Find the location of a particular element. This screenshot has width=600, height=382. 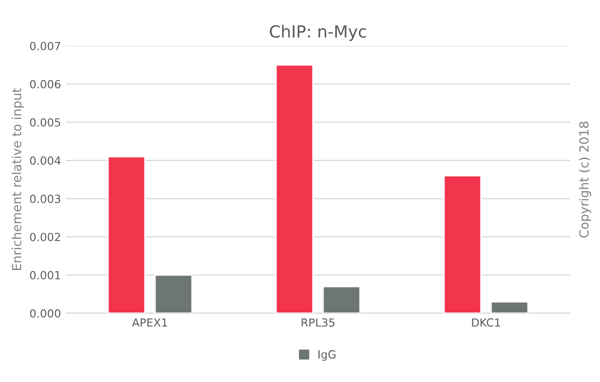

x-tick-label: RPL35 is located at coordinates (318, 322).